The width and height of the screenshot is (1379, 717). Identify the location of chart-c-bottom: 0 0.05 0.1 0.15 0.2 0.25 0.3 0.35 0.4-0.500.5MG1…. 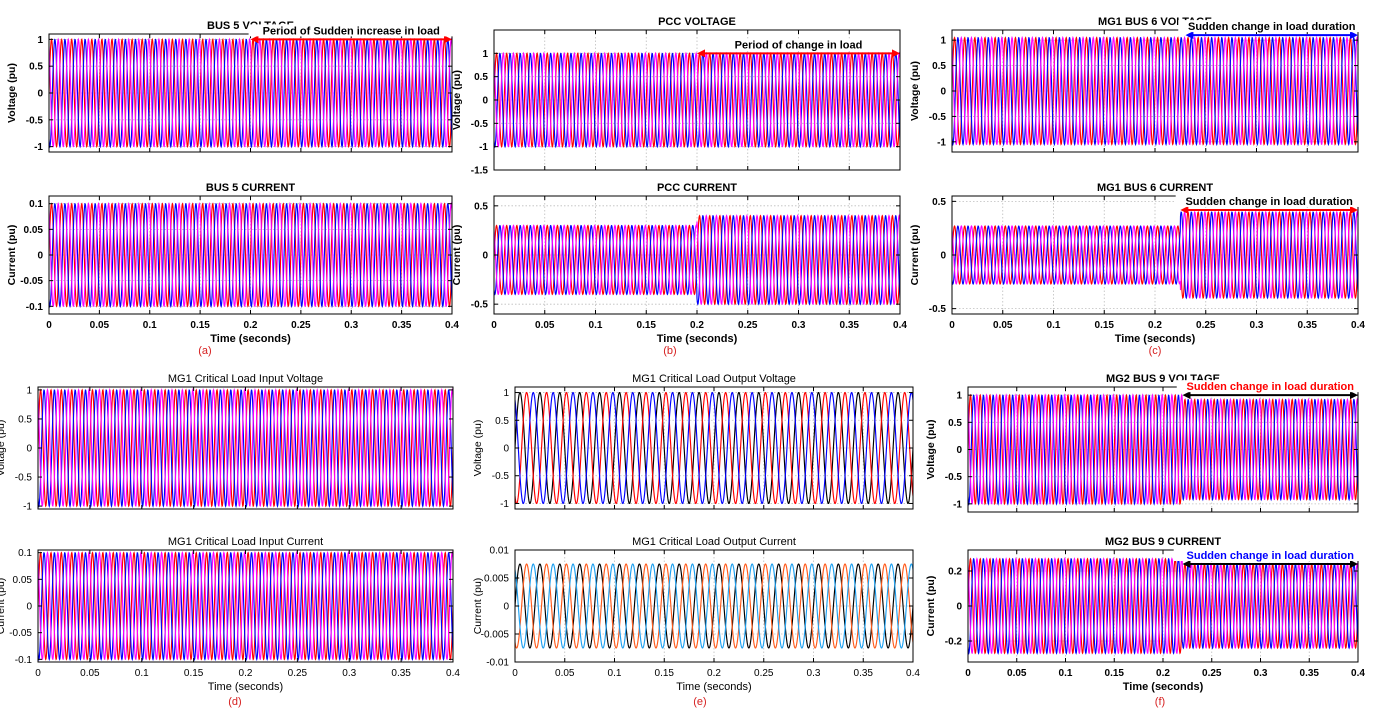
(1137, 263).